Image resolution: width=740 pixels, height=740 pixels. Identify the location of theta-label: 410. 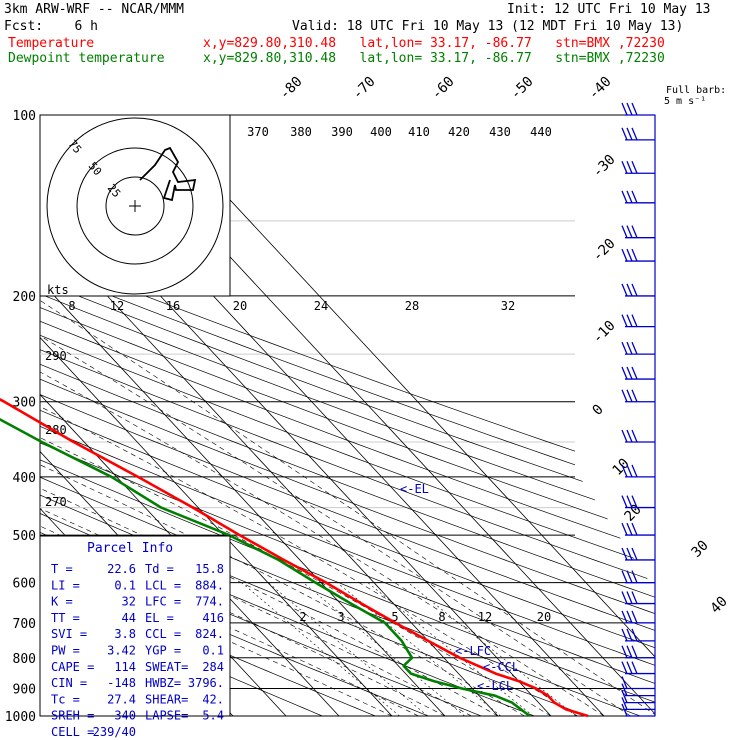
(419, 132).